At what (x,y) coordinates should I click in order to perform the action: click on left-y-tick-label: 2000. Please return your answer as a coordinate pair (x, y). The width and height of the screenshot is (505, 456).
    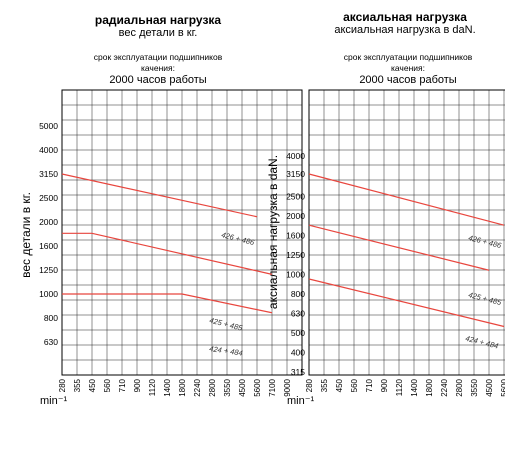
    Looking at the image, I should click on (48, 222).